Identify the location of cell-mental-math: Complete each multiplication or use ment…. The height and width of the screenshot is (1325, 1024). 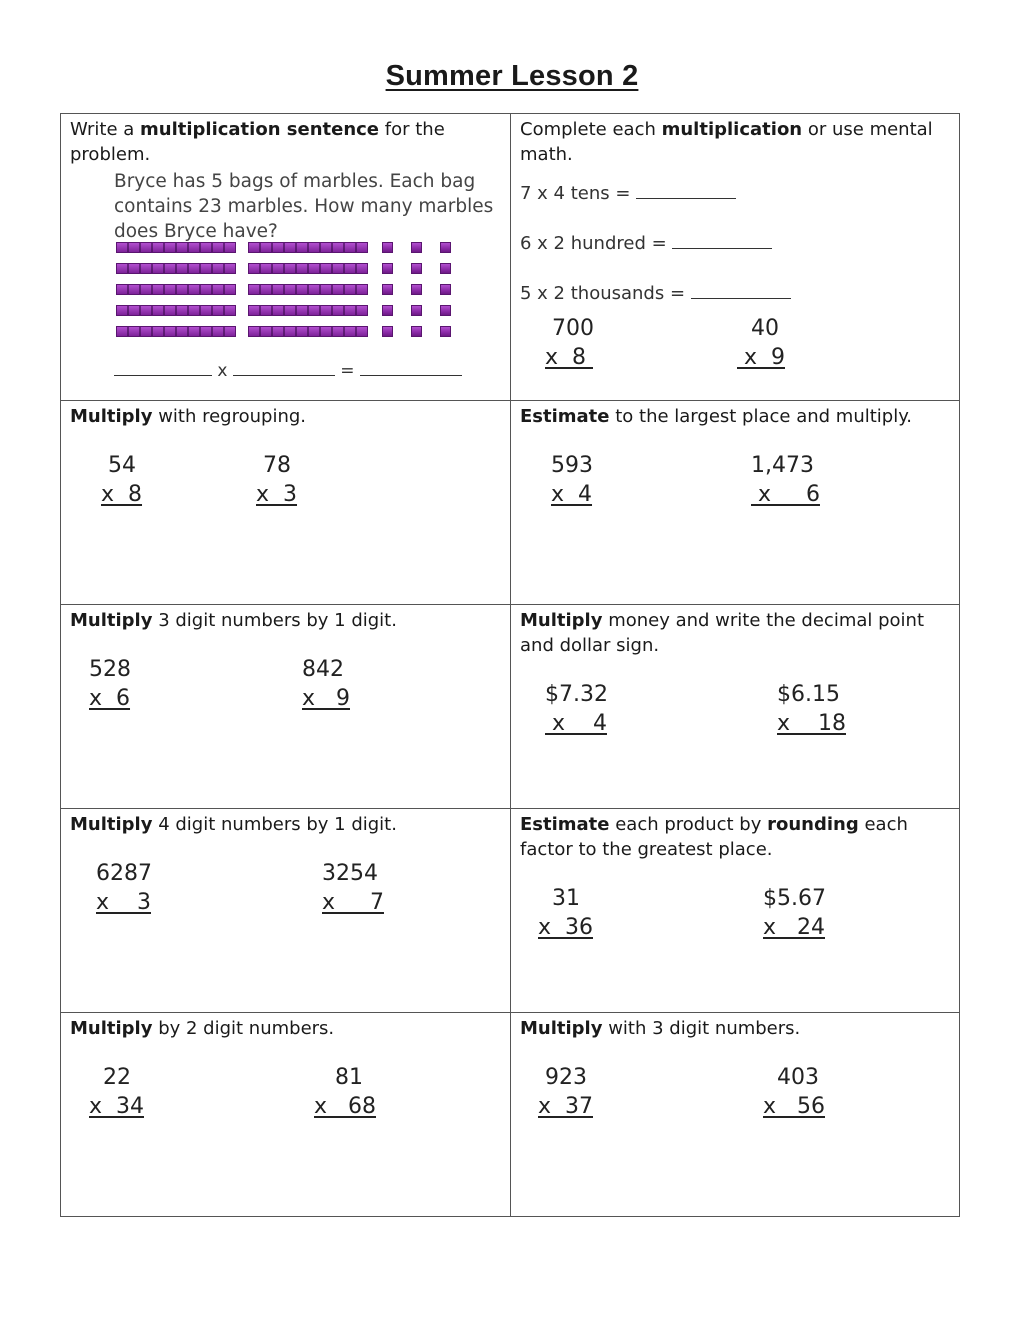
(735, 257).